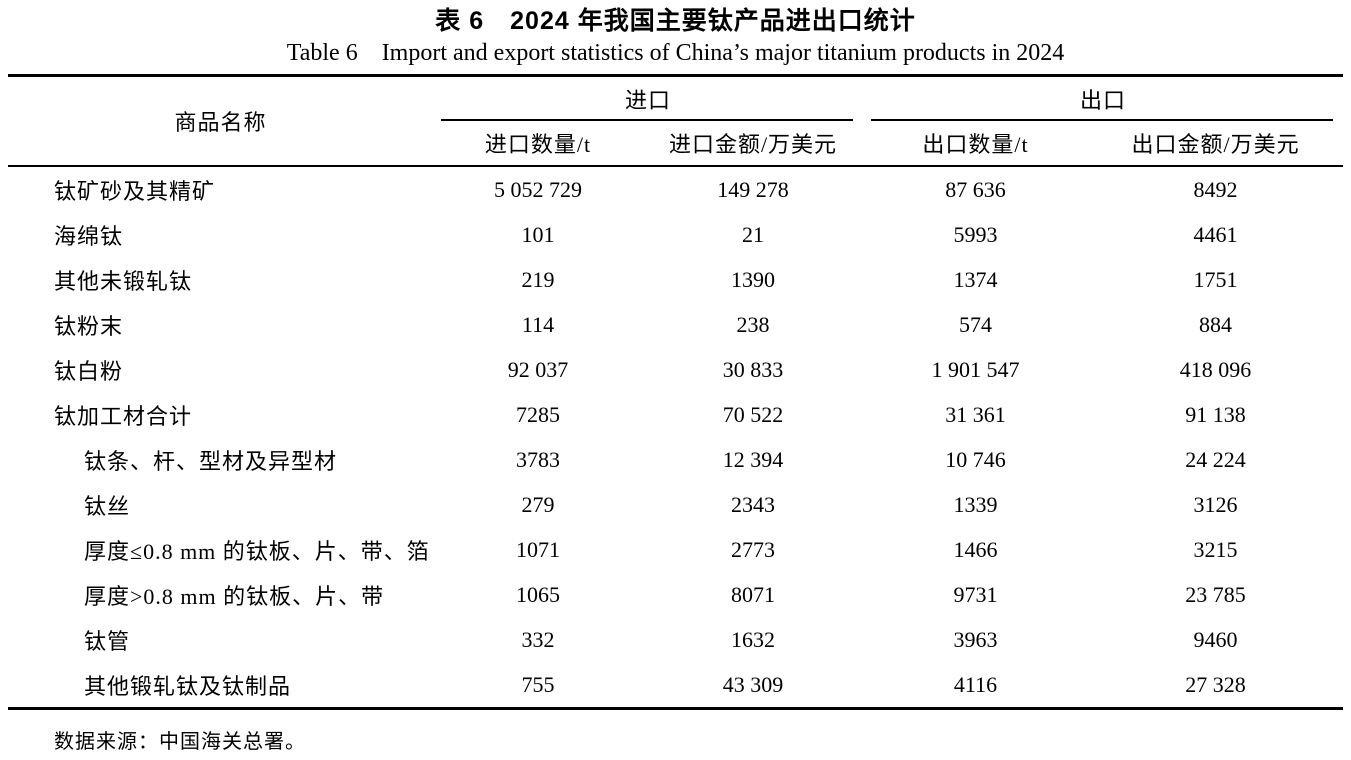 This screenshot has height=760, width=1351. What do you see at coordinates (975, 594) in the screenshot?
I see `value-cell: 9731` at bounding box center [975, 594].